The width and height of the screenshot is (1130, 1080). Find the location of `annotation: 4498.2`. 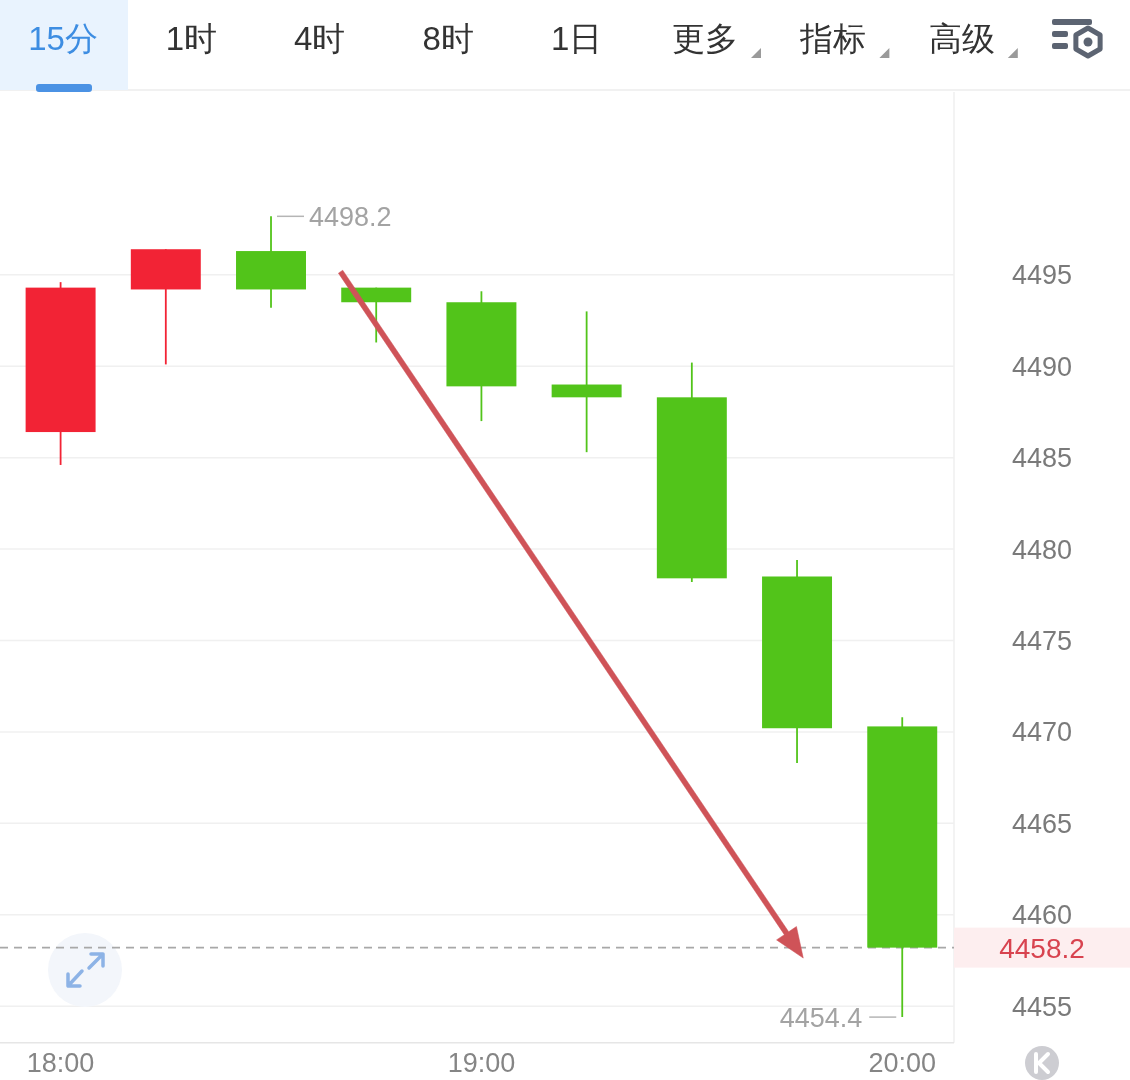

annotation: 4498.2 is located at coordinates (350, 216).